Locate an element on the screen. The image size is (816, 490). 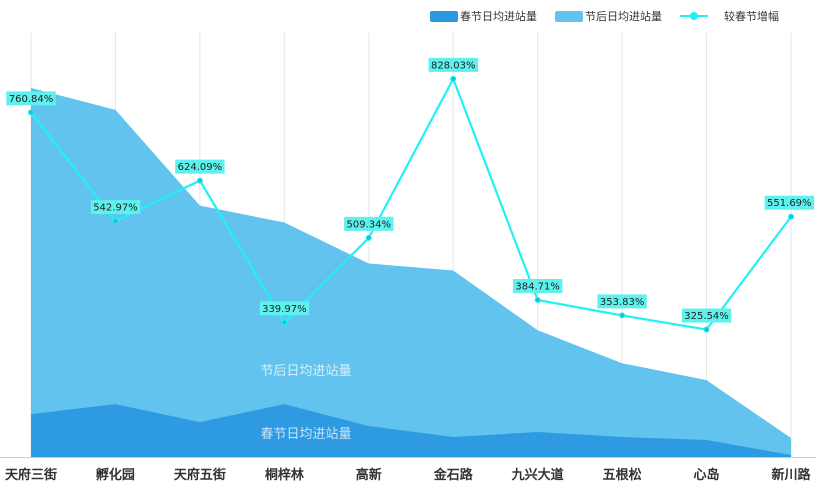
area-spring-festival is located at coordinates (411, 430).